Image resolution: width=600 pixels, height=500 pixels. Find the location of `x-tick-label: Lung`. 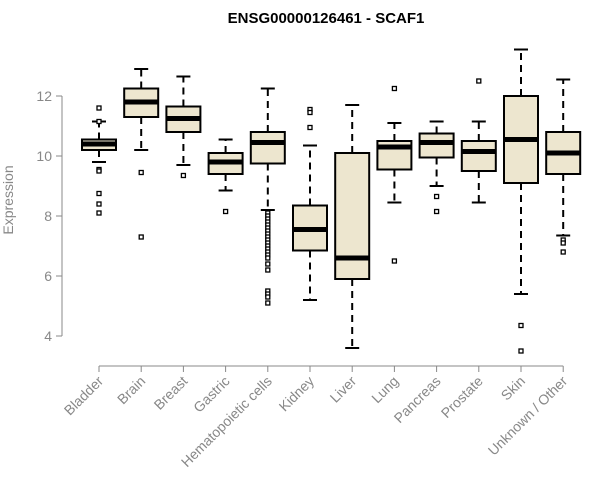

x-tick-label: Lung is located at coordinates (384, 389).